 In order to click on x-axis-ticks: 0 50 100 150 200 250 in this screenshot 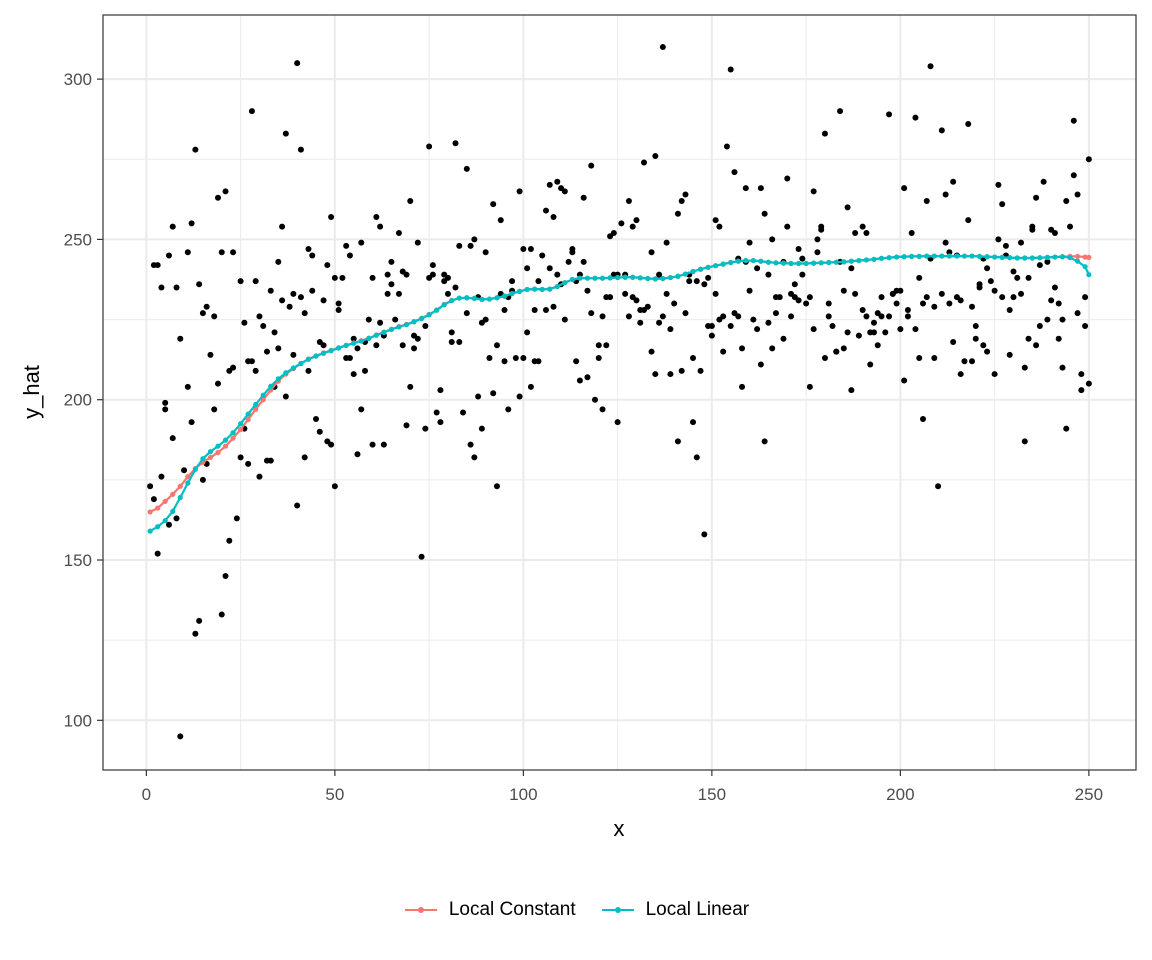, I will do `click(622, 787)`.